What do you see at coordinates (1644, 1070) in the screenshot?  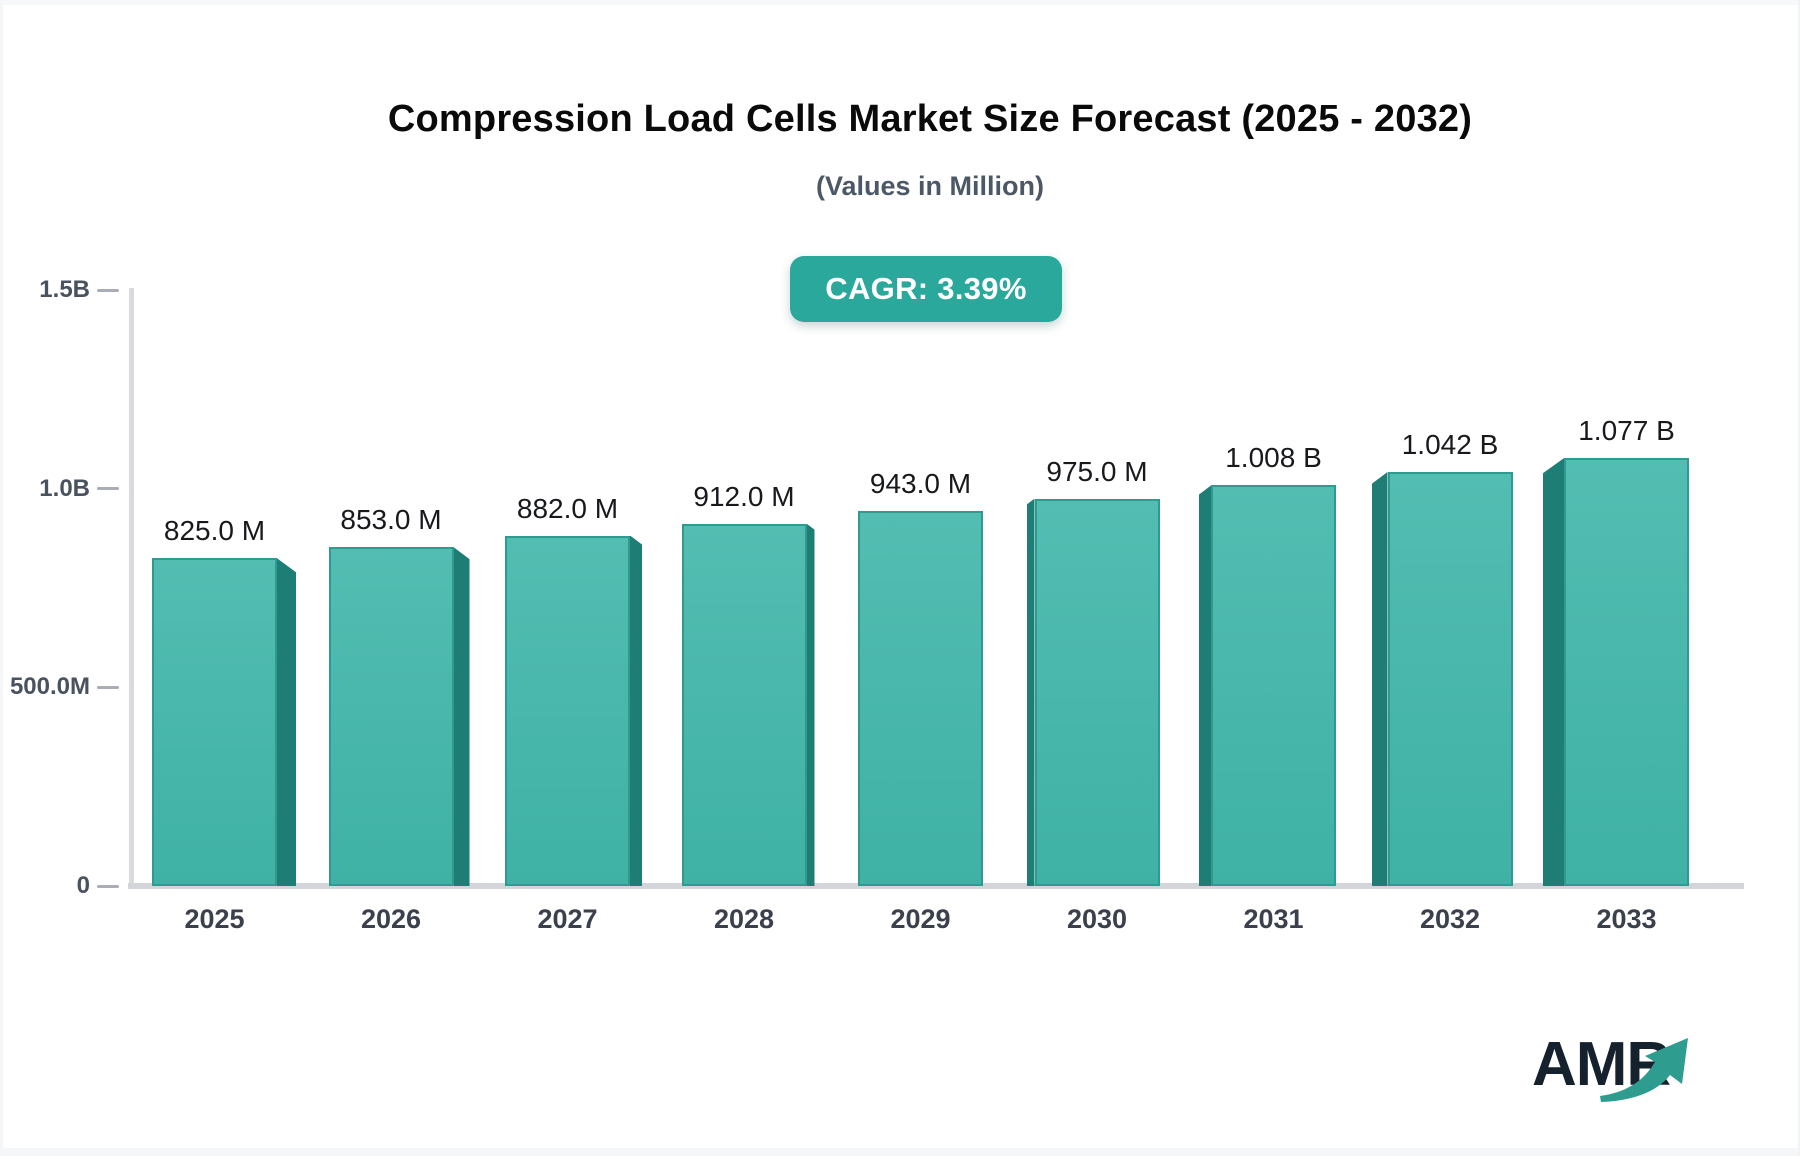 I see `growth-arrow-icon` at bounding box center [1644, 1070].